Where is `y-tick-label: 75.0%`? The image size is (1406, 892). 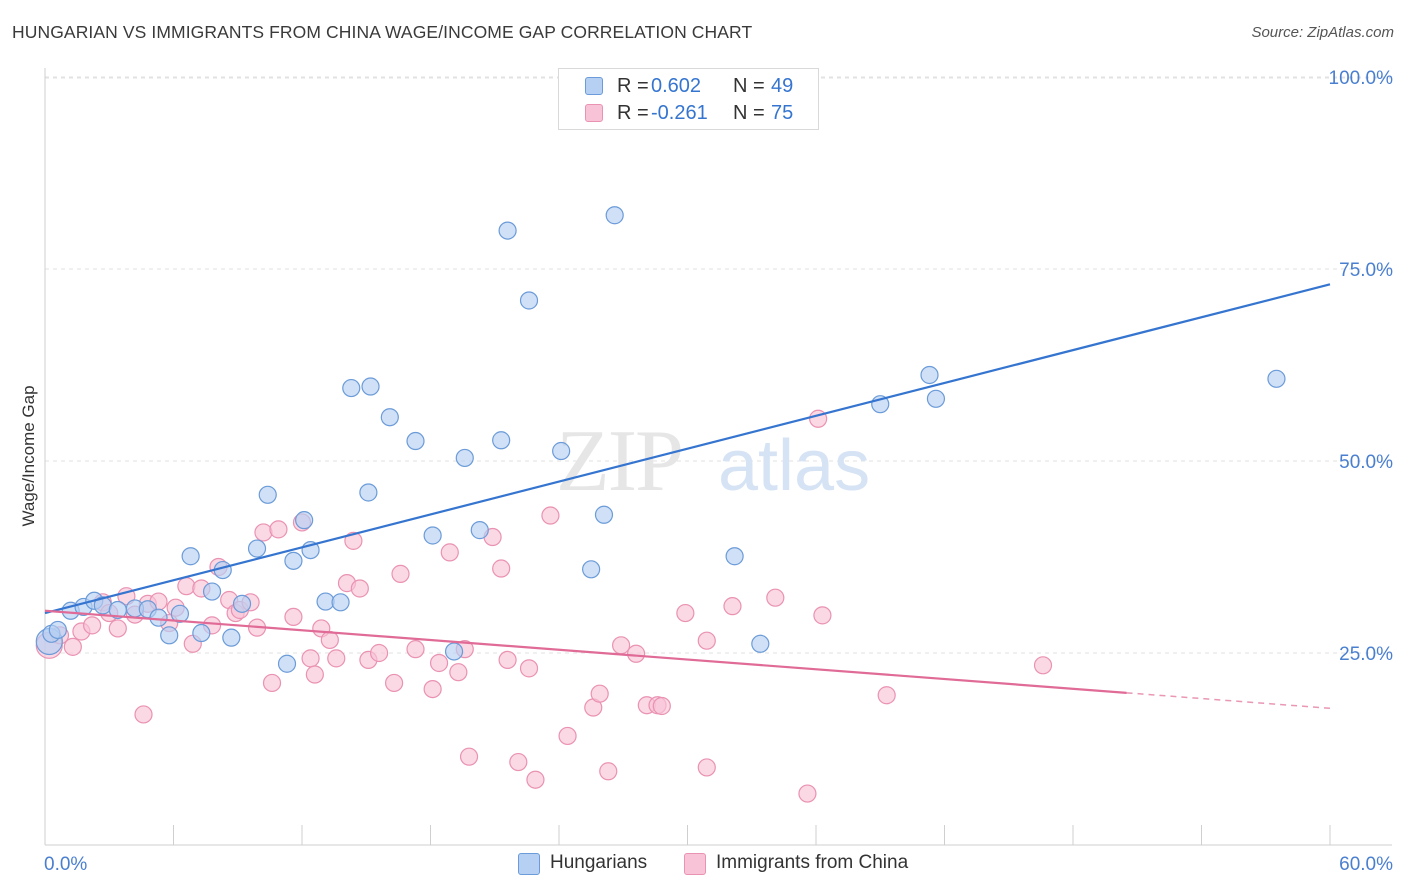
y-tick-label: 75.0% is located at coordinates (1366, 270).